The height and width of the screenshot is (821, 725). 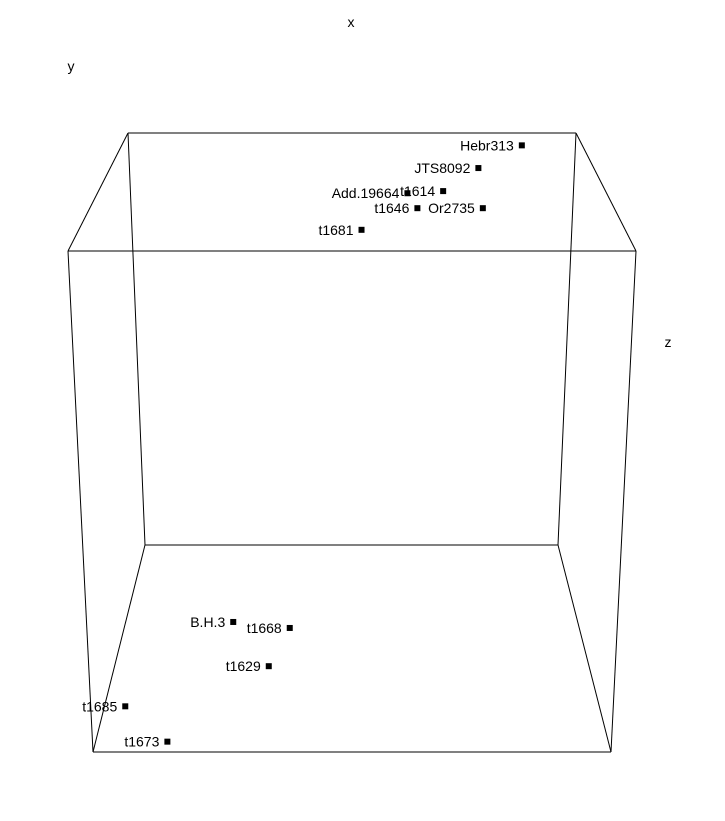 What do you see at coordinates (487, 145) in the screenshot?
I see `data-point-label: Hebr313` at bounding box center [487, 145].